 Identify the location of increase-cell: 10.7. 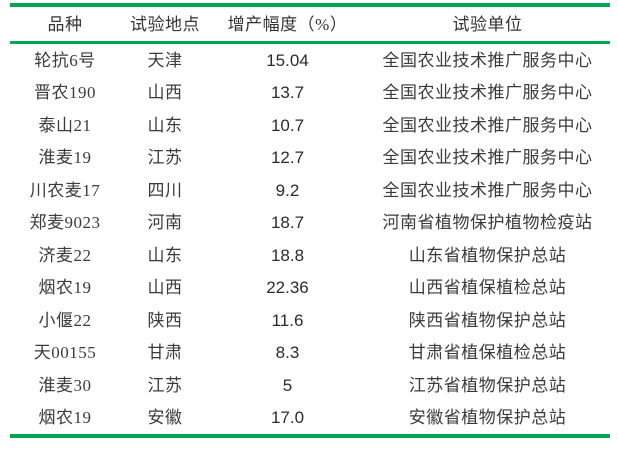
(287, 125).